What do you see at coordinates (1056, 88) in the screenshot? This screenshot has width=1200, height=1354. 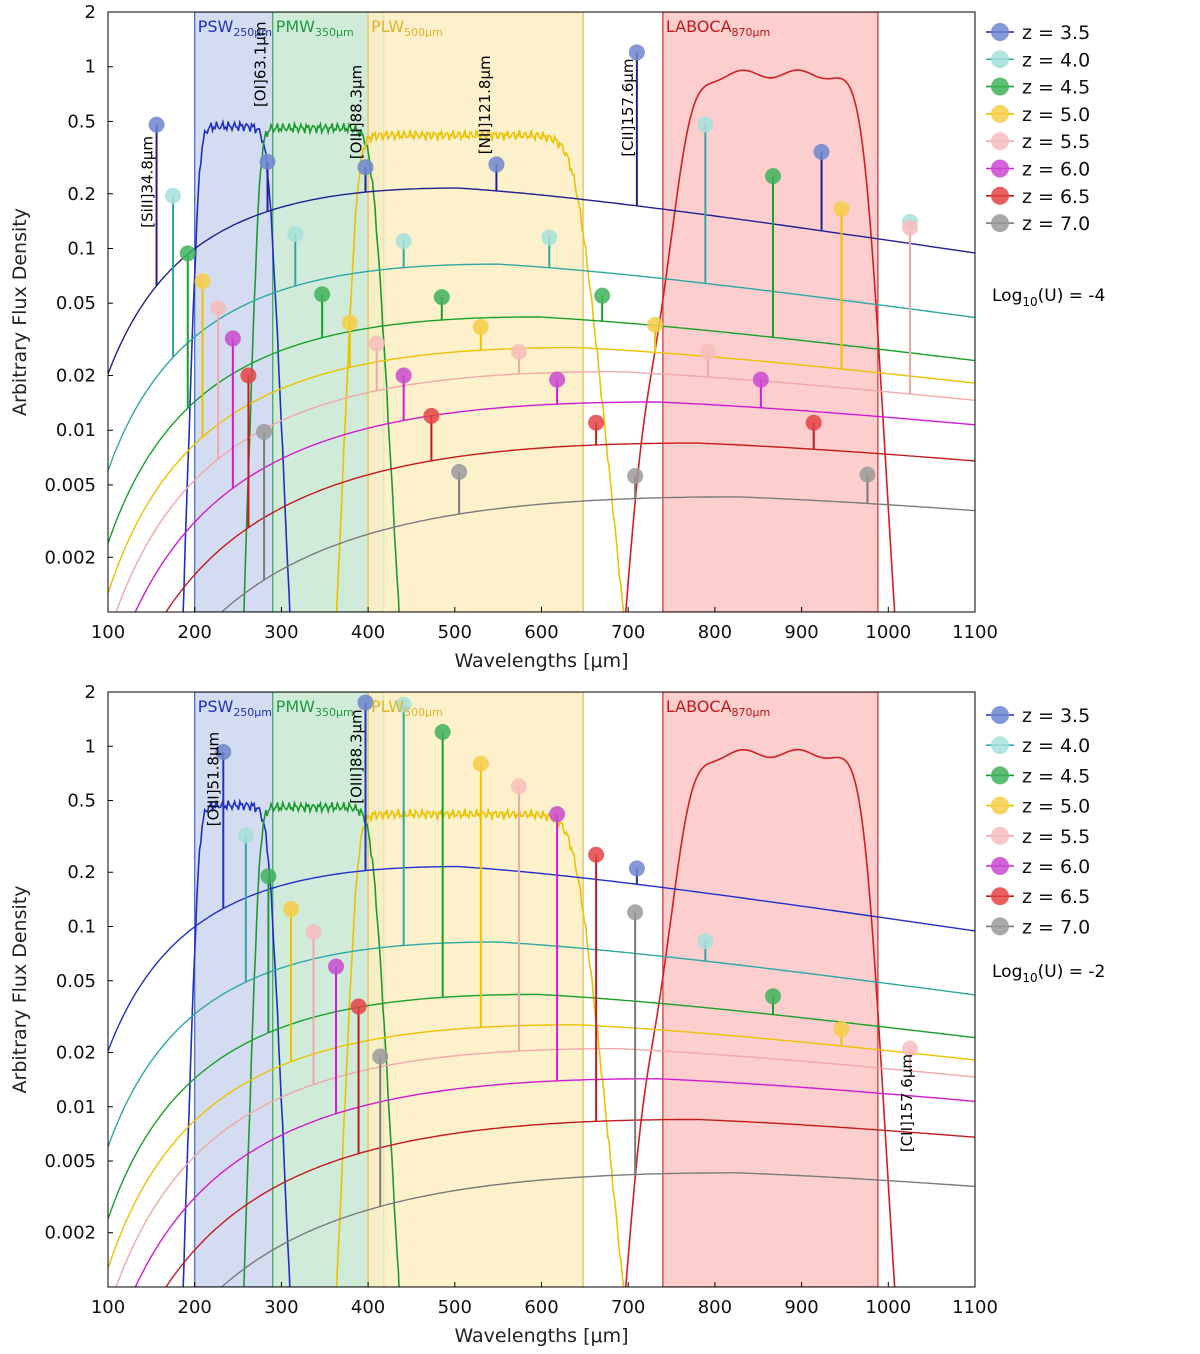 I see `legend-label: z = 4.5` at bounding box center [1056, 88].